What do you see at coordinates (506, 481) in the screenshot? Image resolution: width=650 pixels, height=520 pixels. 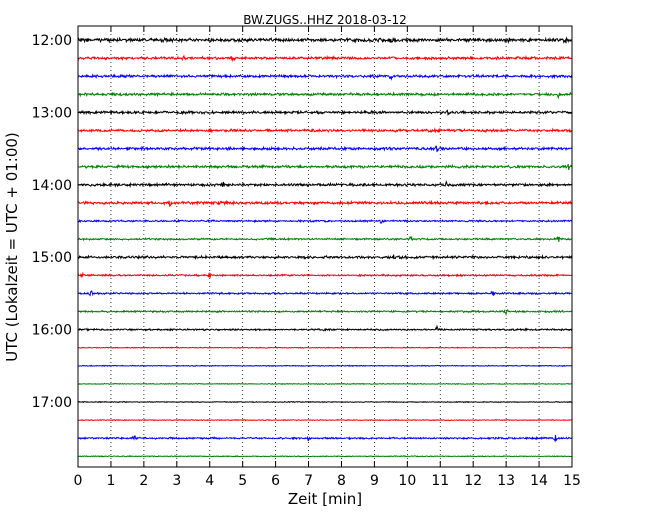 I see `x-tick-label: 13` at bounding box center [506, 481].